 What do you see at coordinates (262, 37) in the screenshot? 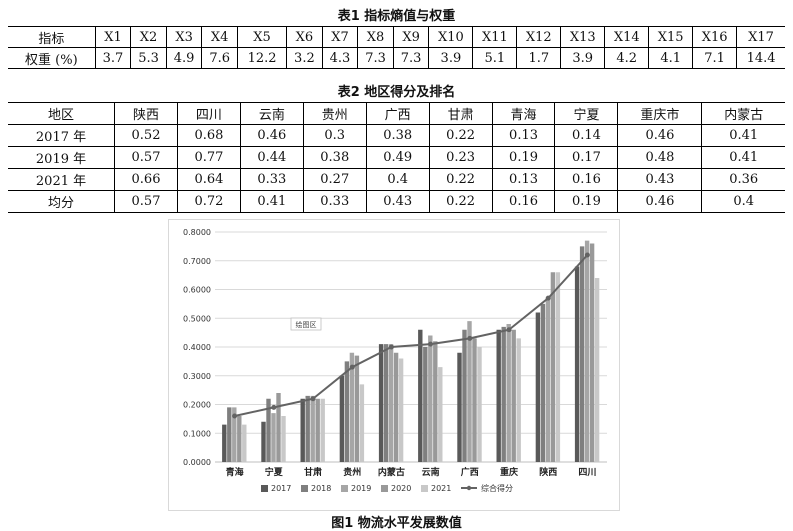
I see `table-header-cell: X5` at bounding box center [262, 37].